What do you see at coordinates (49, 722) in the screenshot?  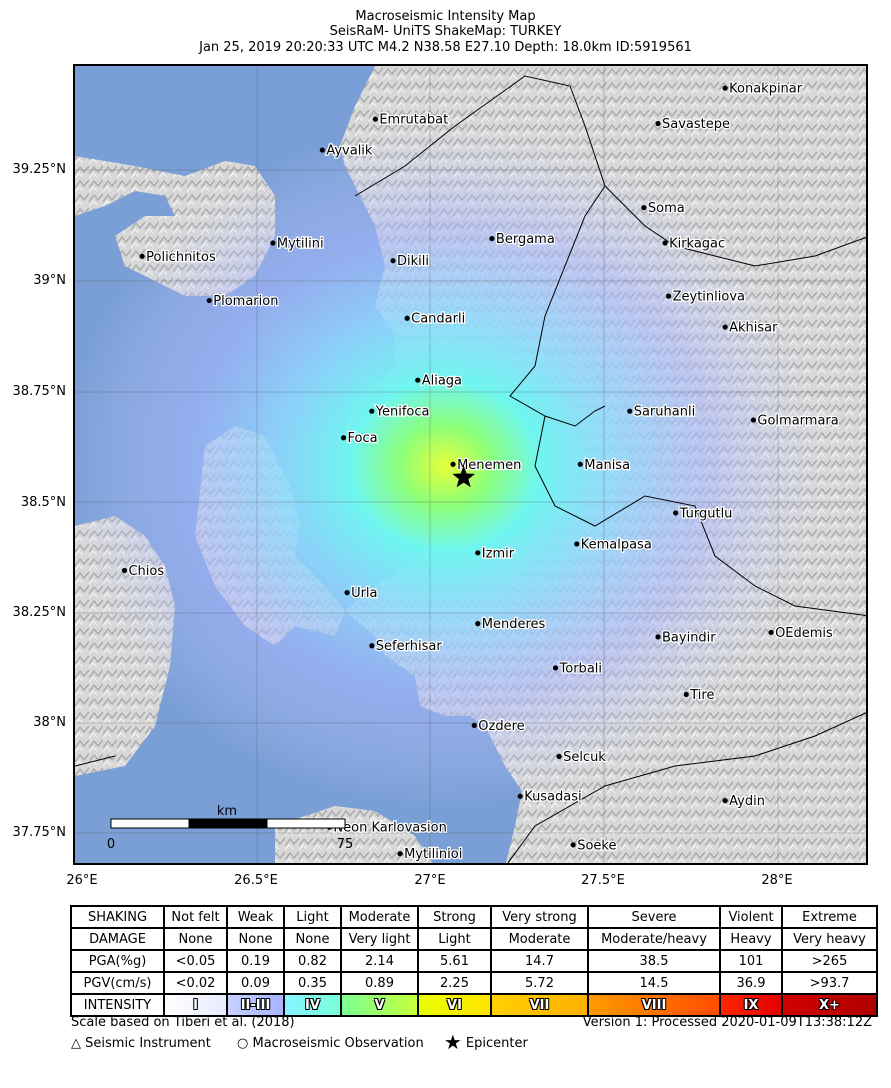 I see `y-tick-label: 38°N` at bounding box center [49, 722].